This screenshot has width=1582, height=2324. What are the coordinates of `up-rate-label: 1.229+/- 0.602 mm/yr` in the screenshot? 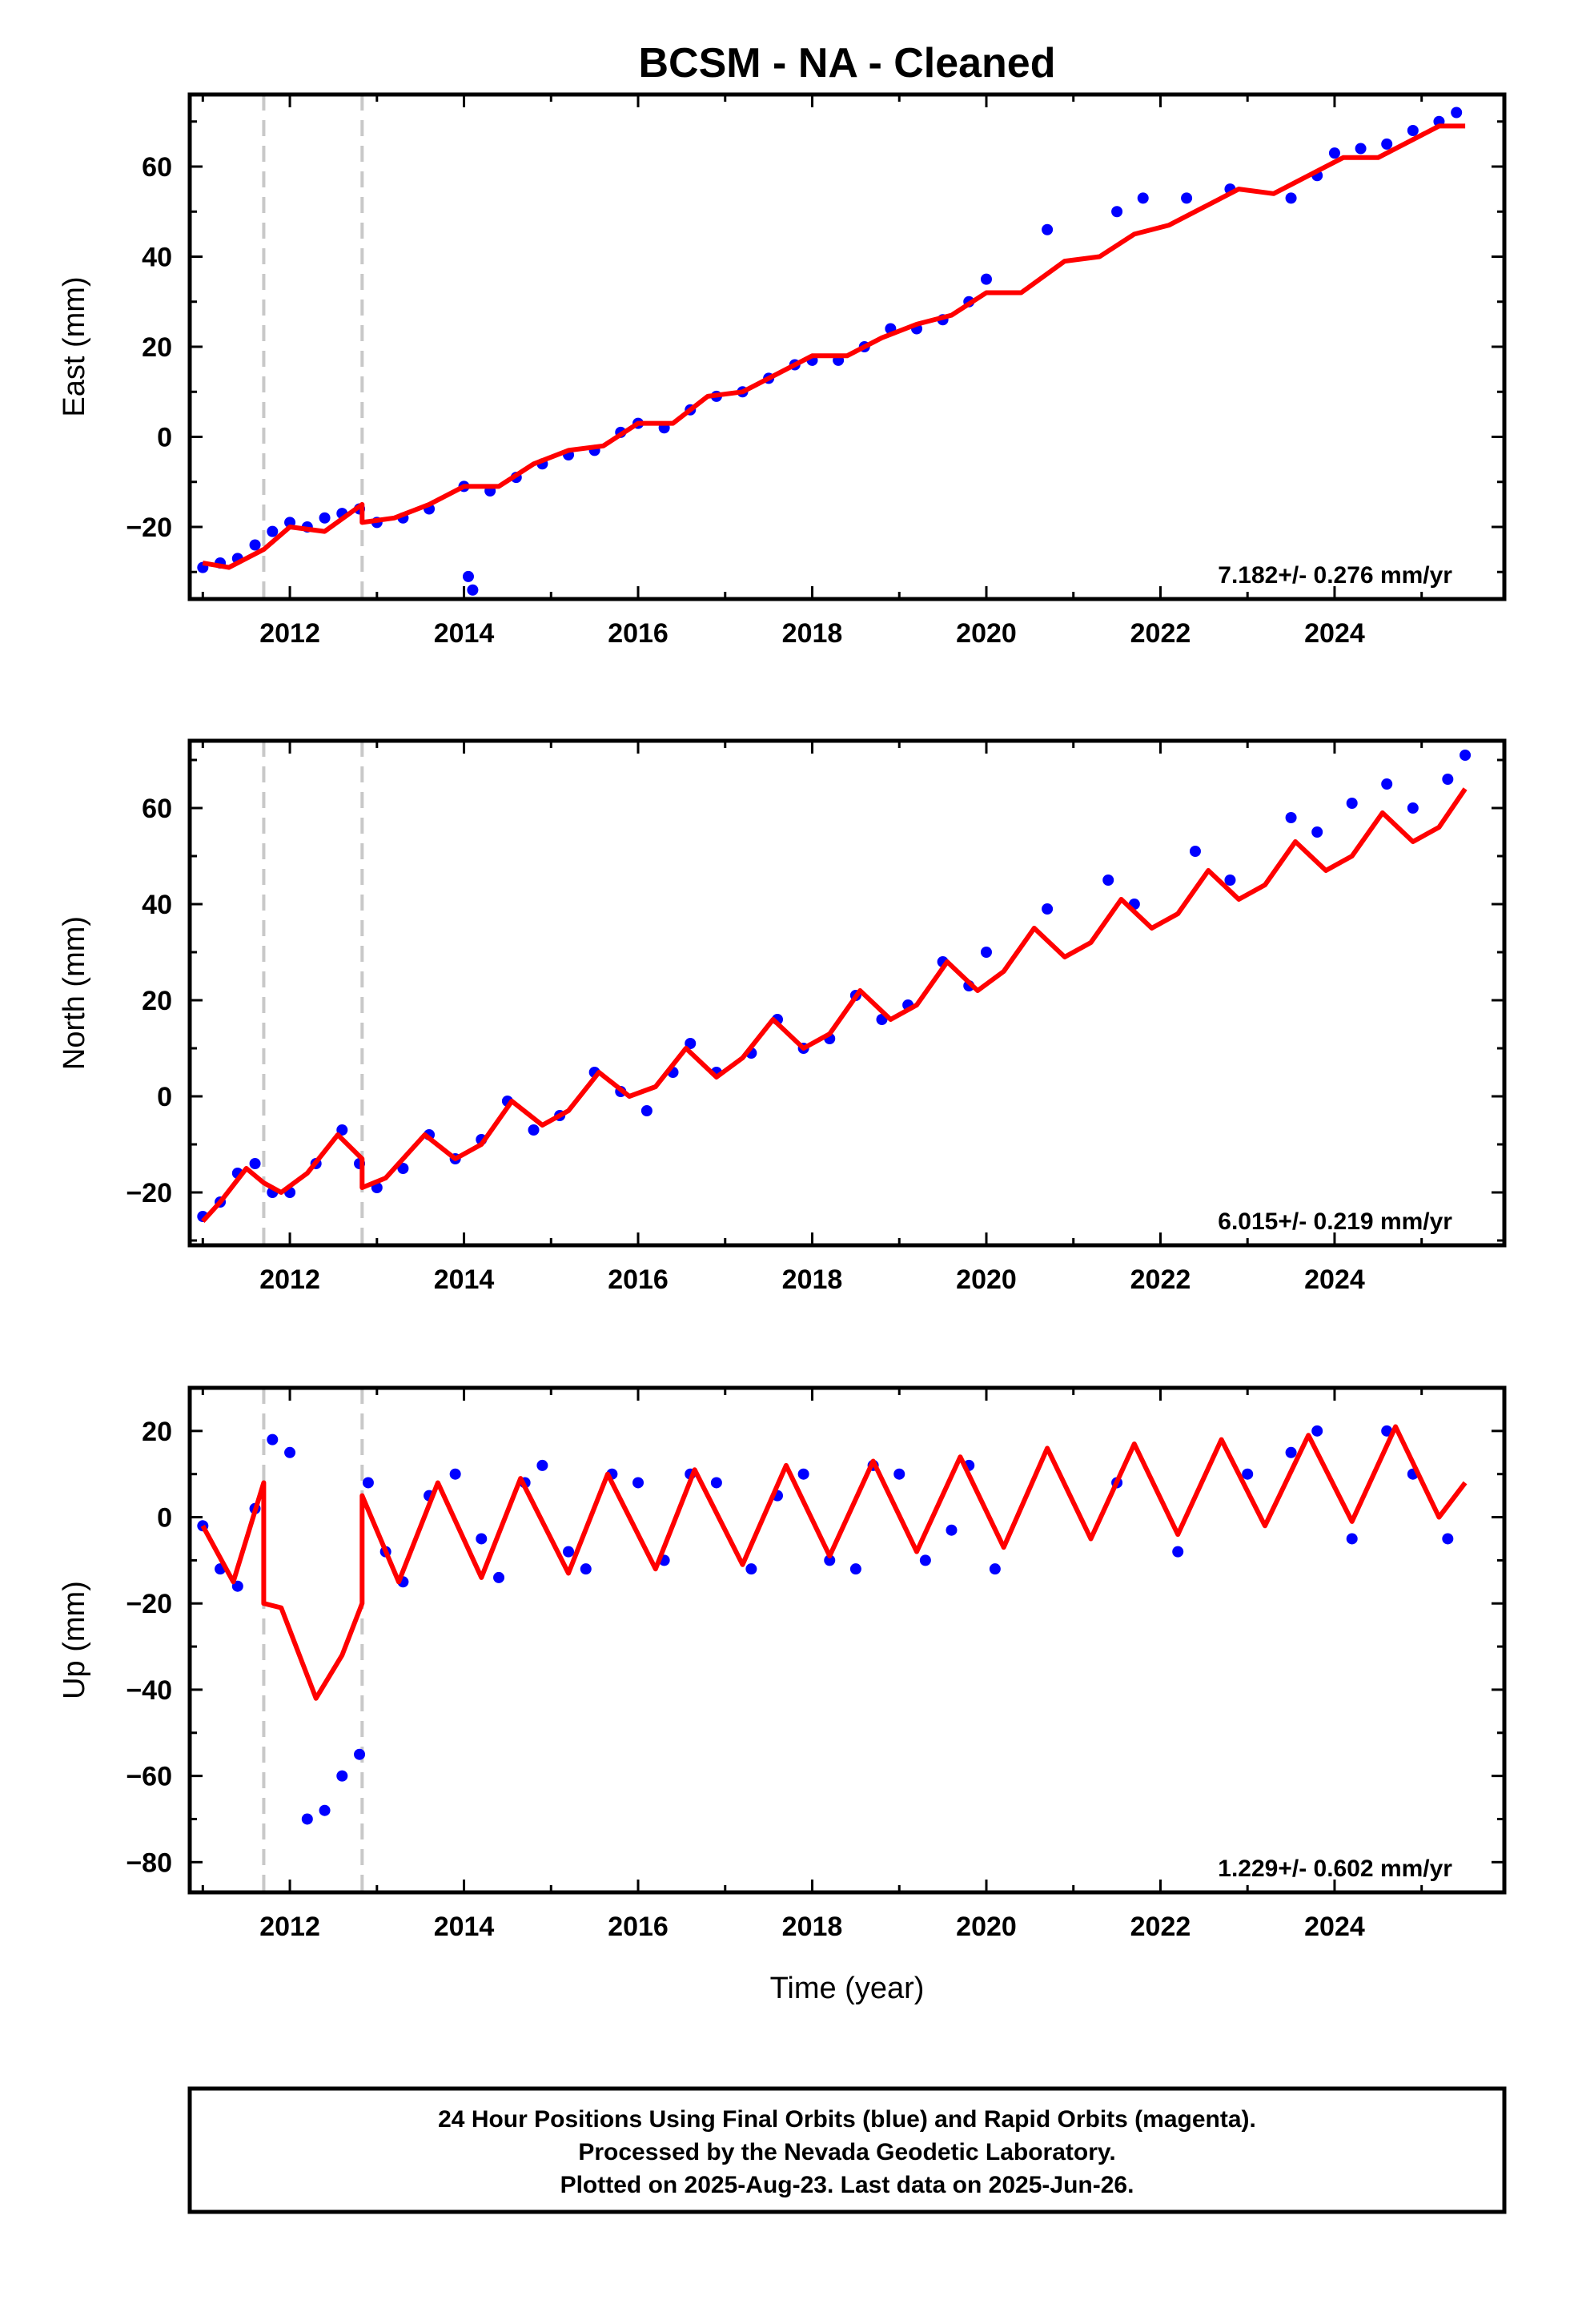 It's located at (1335, 1869).